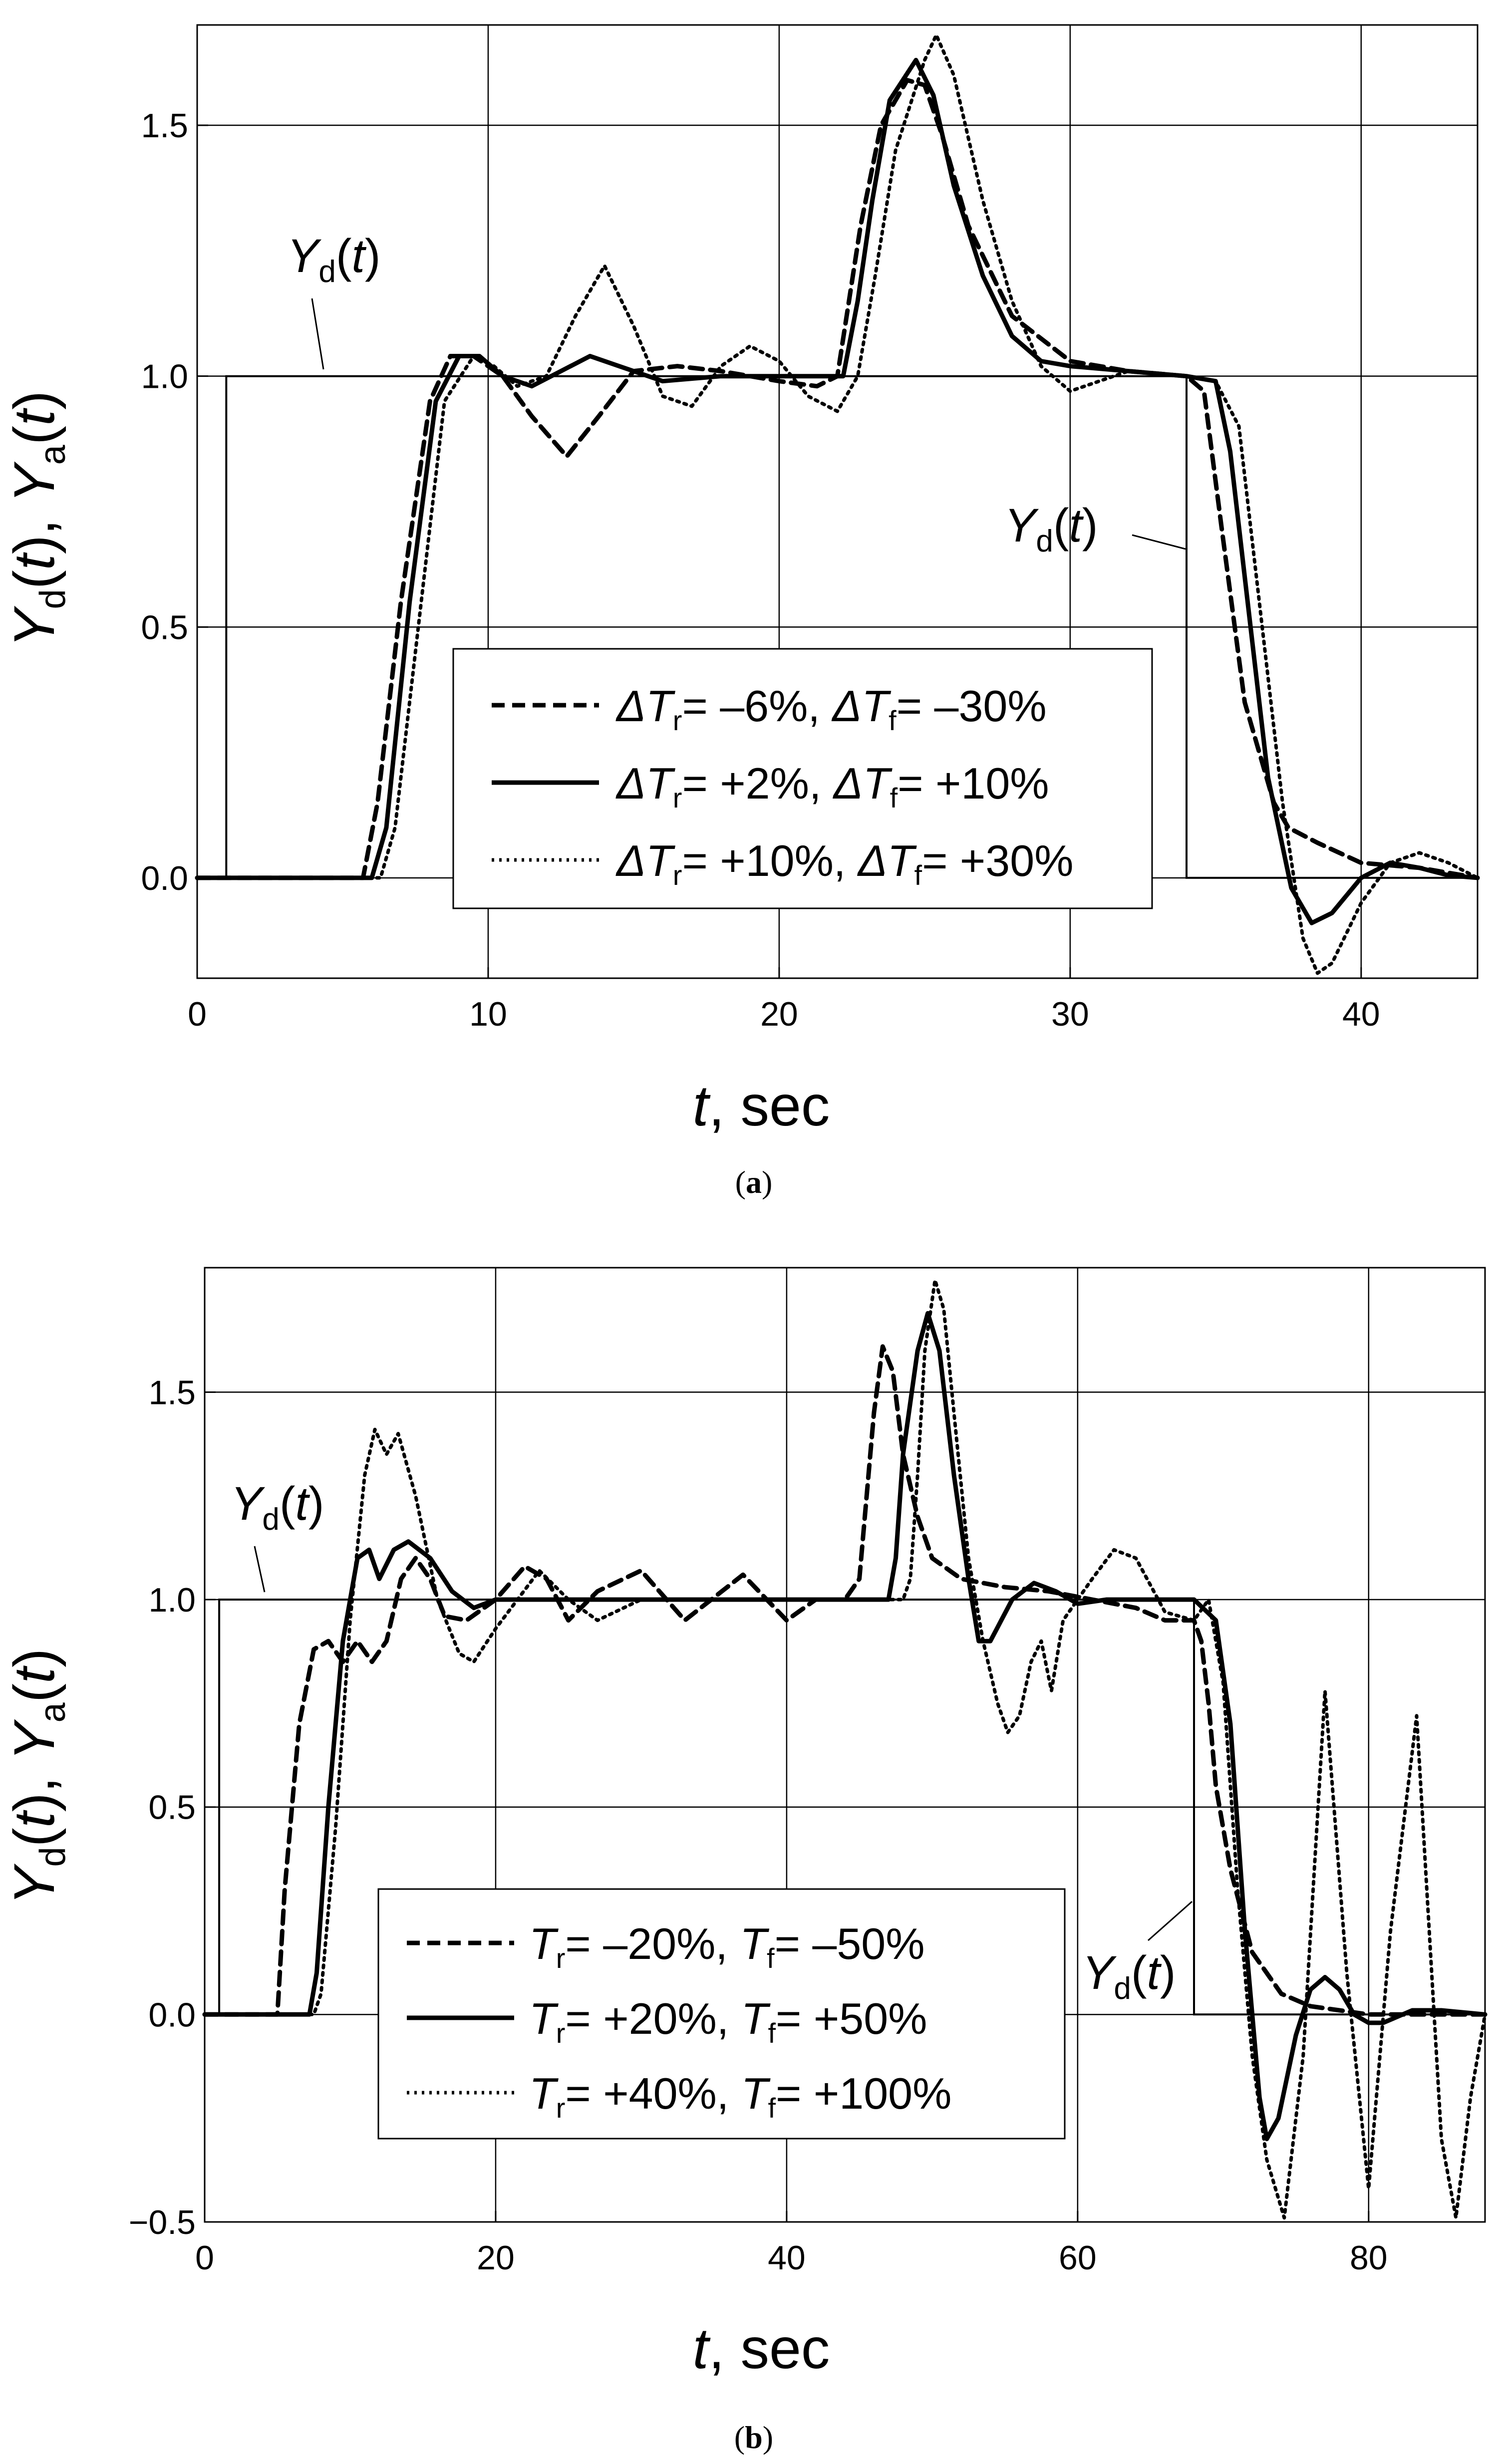  I want to click on tick-label-y-a-1: 0.5, so click(164, 627).